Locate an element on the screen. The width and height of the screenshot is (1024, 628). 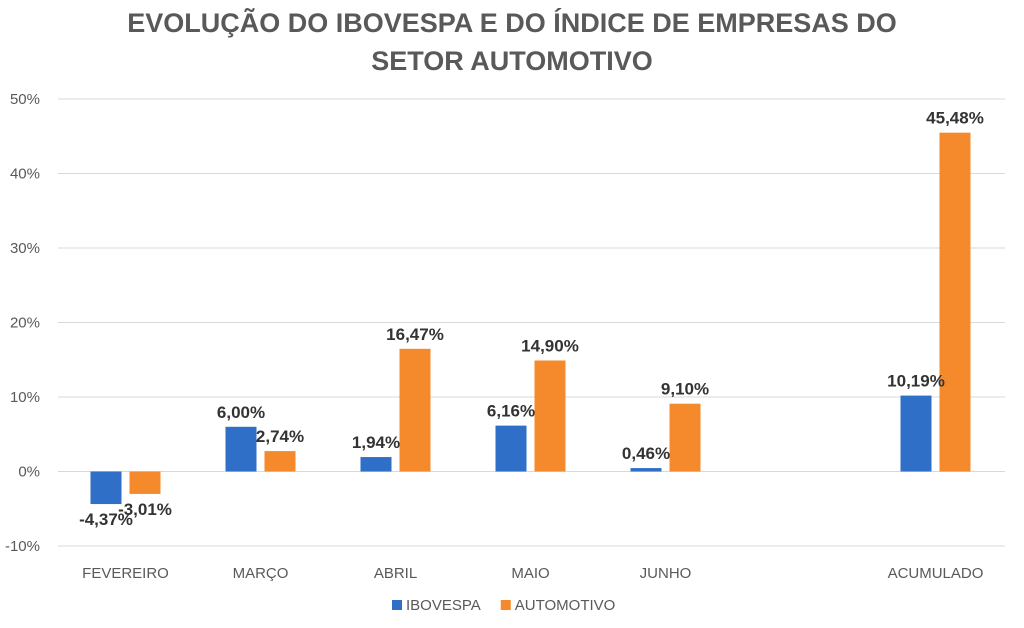
legend-label: IBOVESPA is located at coordinates (443, 605).